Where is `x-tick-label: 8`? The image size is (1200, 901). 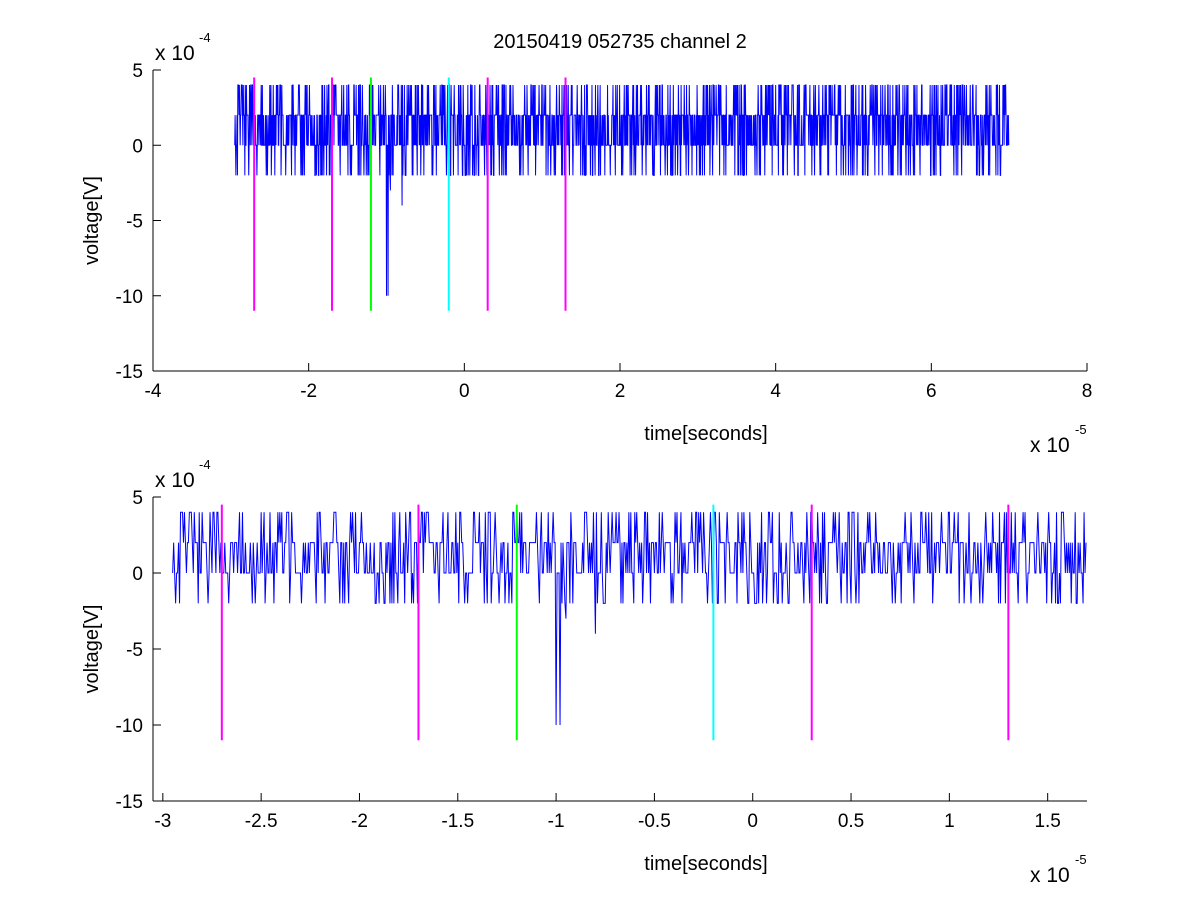
x-tick-label: 8 is located at coordinates (1087, 391).